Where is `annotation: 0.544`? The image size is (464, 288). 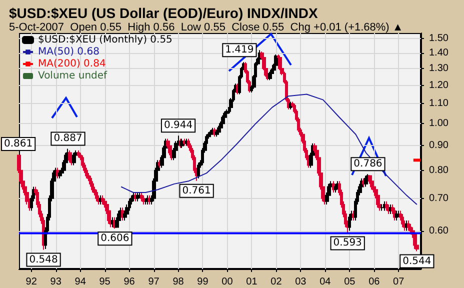
annotation: 0.544 is located at coordinates (417, 261).